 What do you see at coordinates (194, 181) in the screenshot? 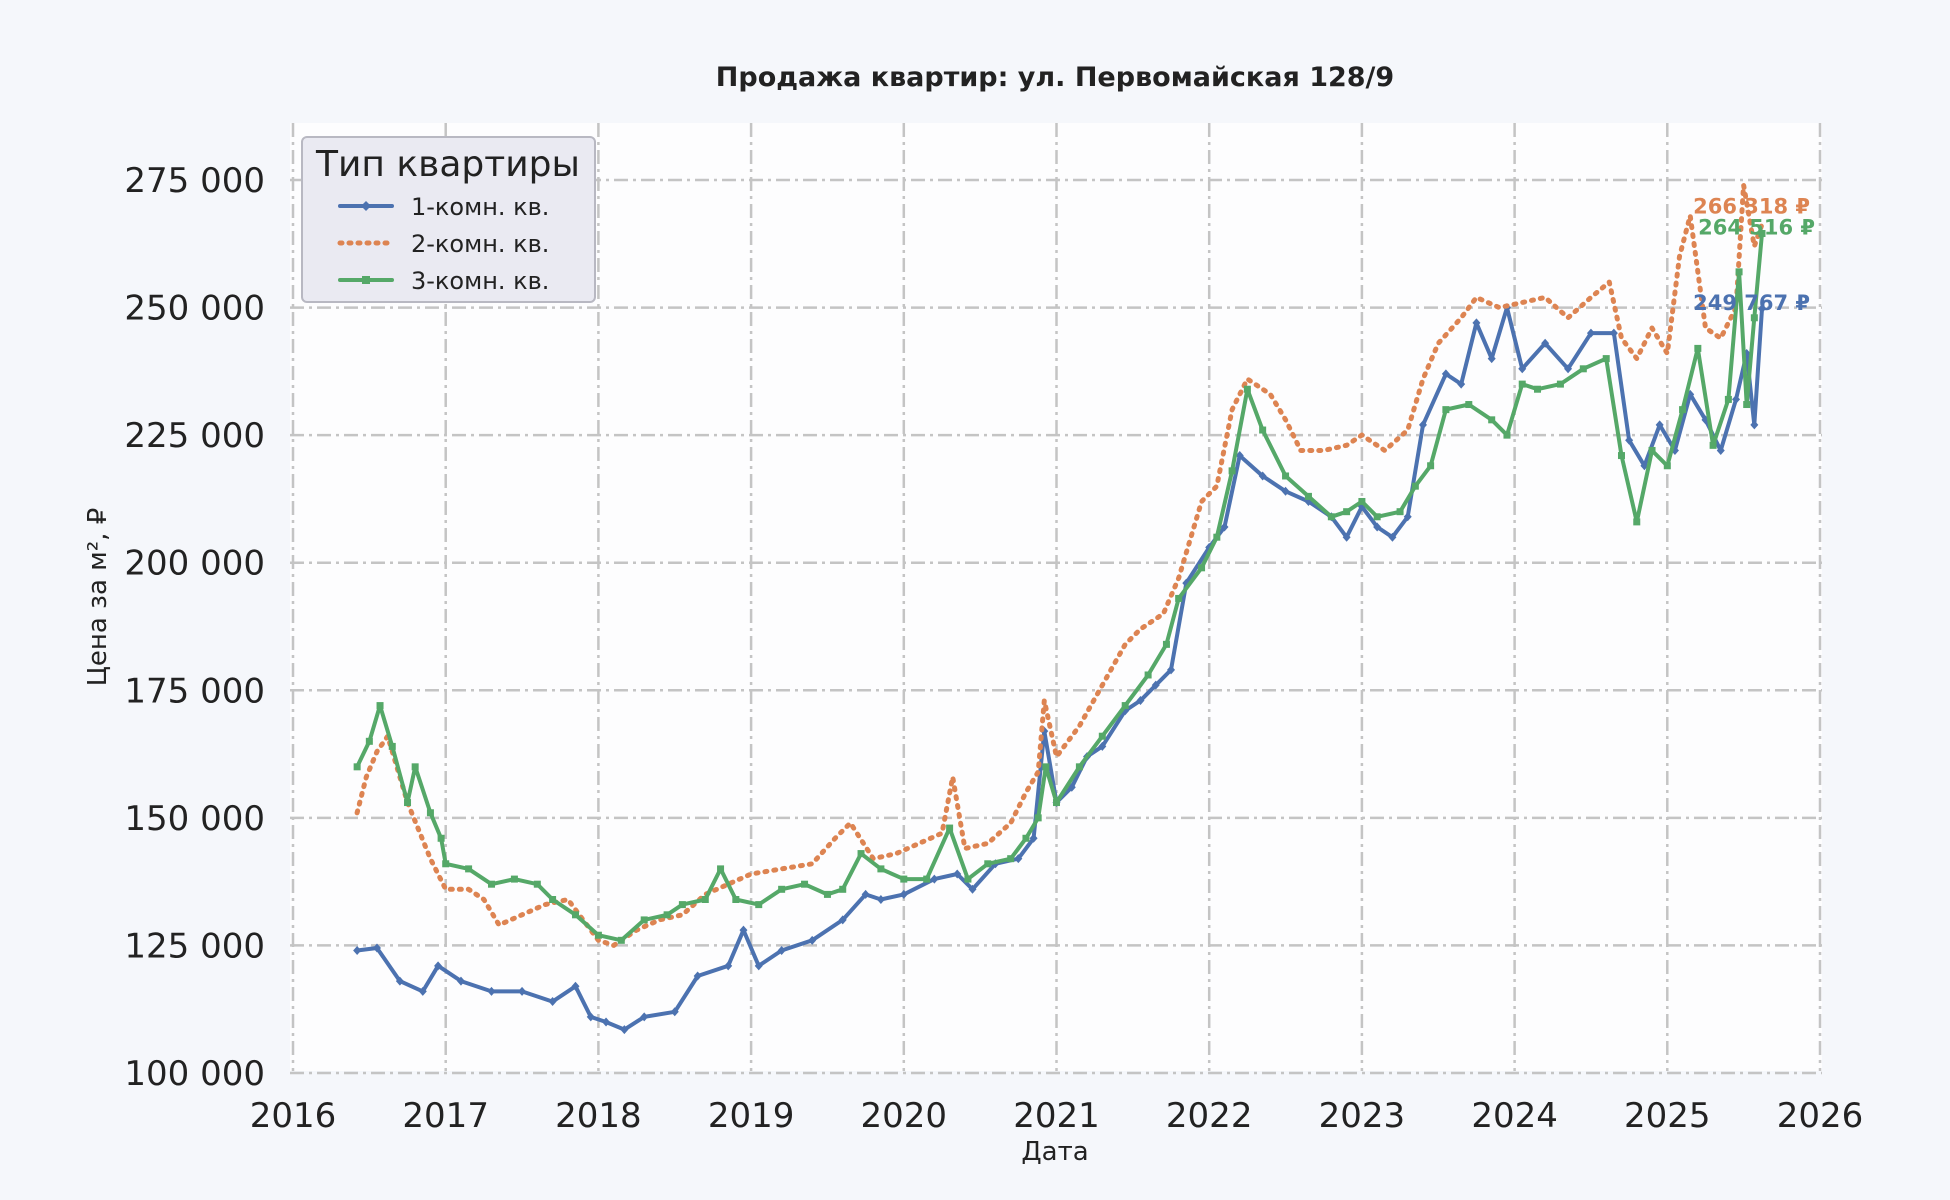
I see `y-tick-label: 275 000` at bounding box center [194, 181].